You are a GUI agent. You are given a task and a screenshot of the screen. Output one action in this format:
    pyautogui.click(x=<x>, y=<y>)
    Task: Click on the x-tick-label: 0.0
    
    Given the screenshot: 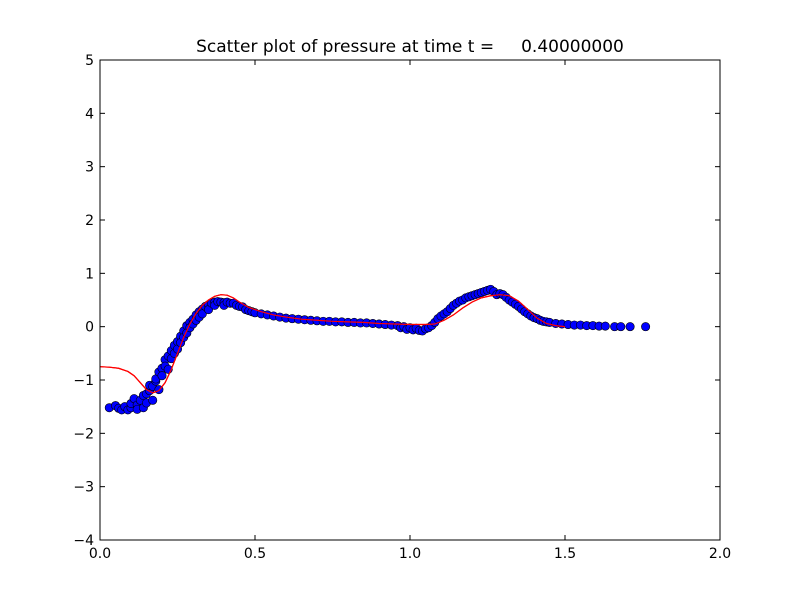 What is the action you would take?
    pyautogui.click(x=100, y=554)
    